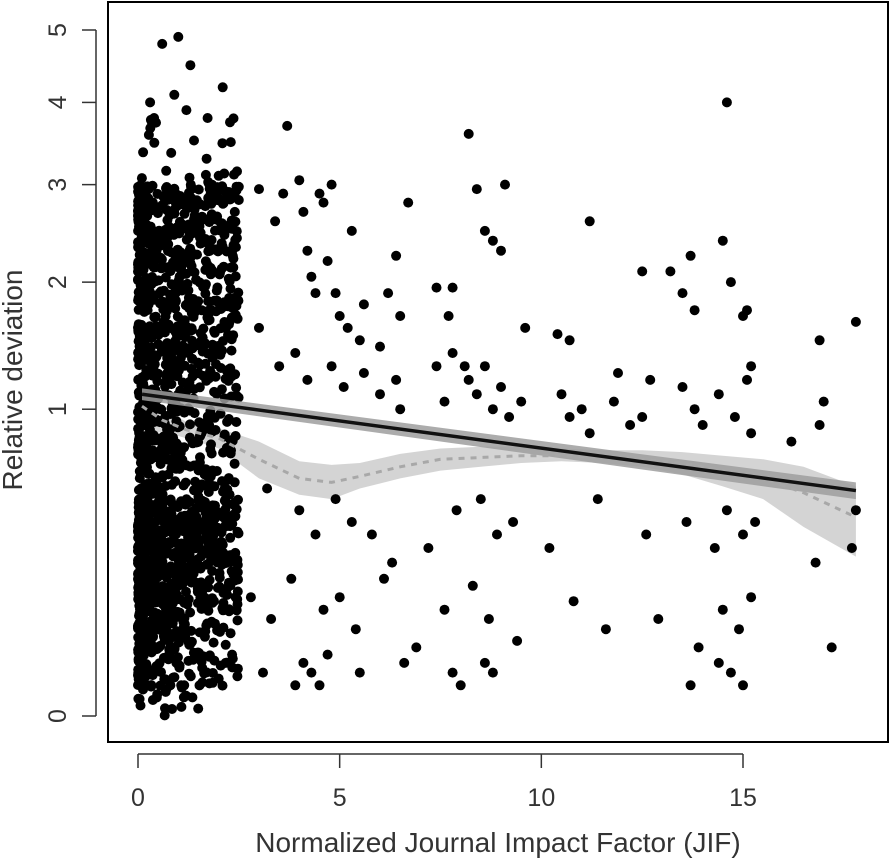 The height and width of the screenshot is (862, 893). Describe the element at coordinates (14, 379) in the screenshot. I see `y-axis-title: Relative deviation` at that location.